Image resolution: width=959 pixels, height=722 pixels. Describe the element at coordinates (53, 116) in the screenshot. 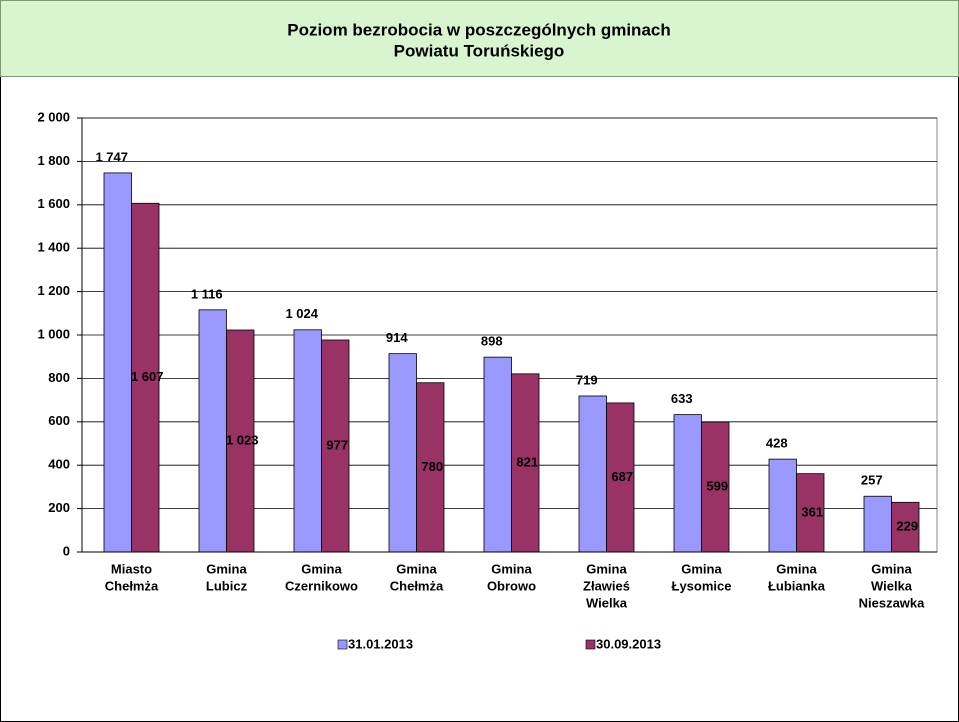

I see `y-tick-label: 2 000` at that location.